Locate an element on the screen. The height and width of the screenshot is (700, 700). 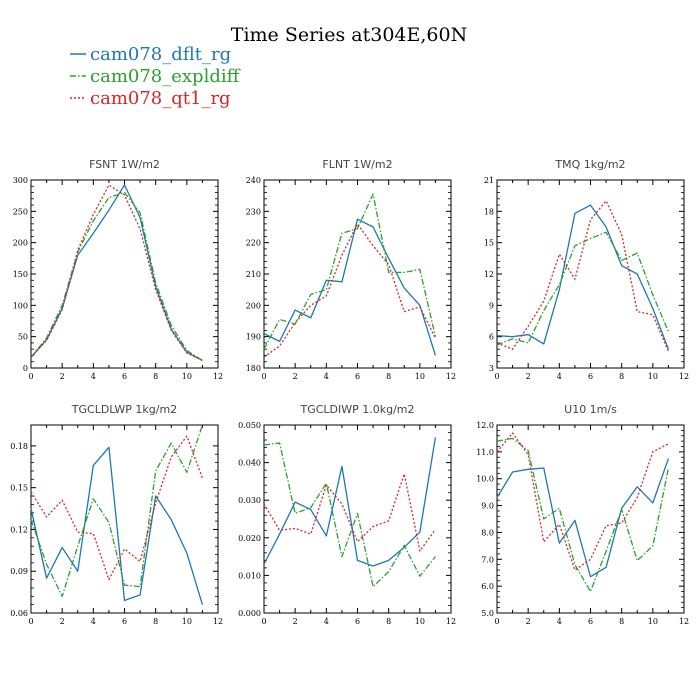
y-tick-label: 240 is located at coordinates (253, 180).